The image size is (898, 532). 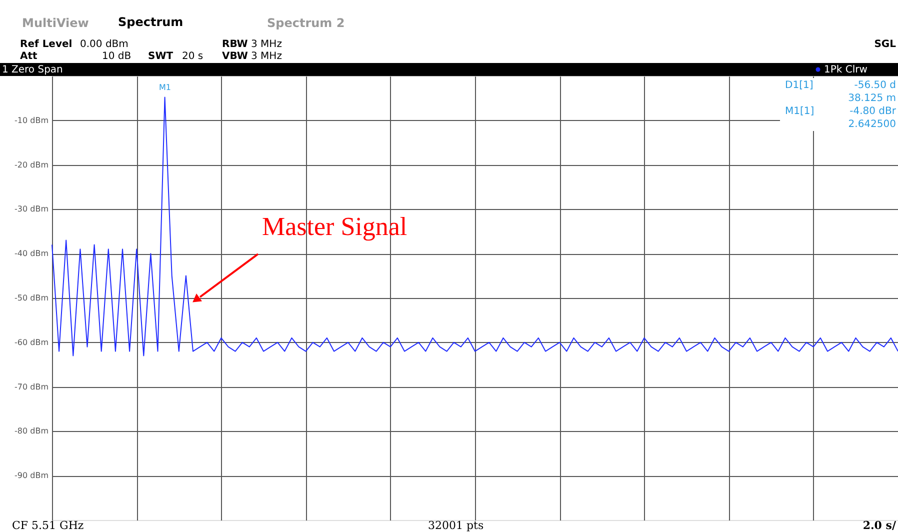 I want to click on annotation: 32001 pts, so click(x=456, y=525).